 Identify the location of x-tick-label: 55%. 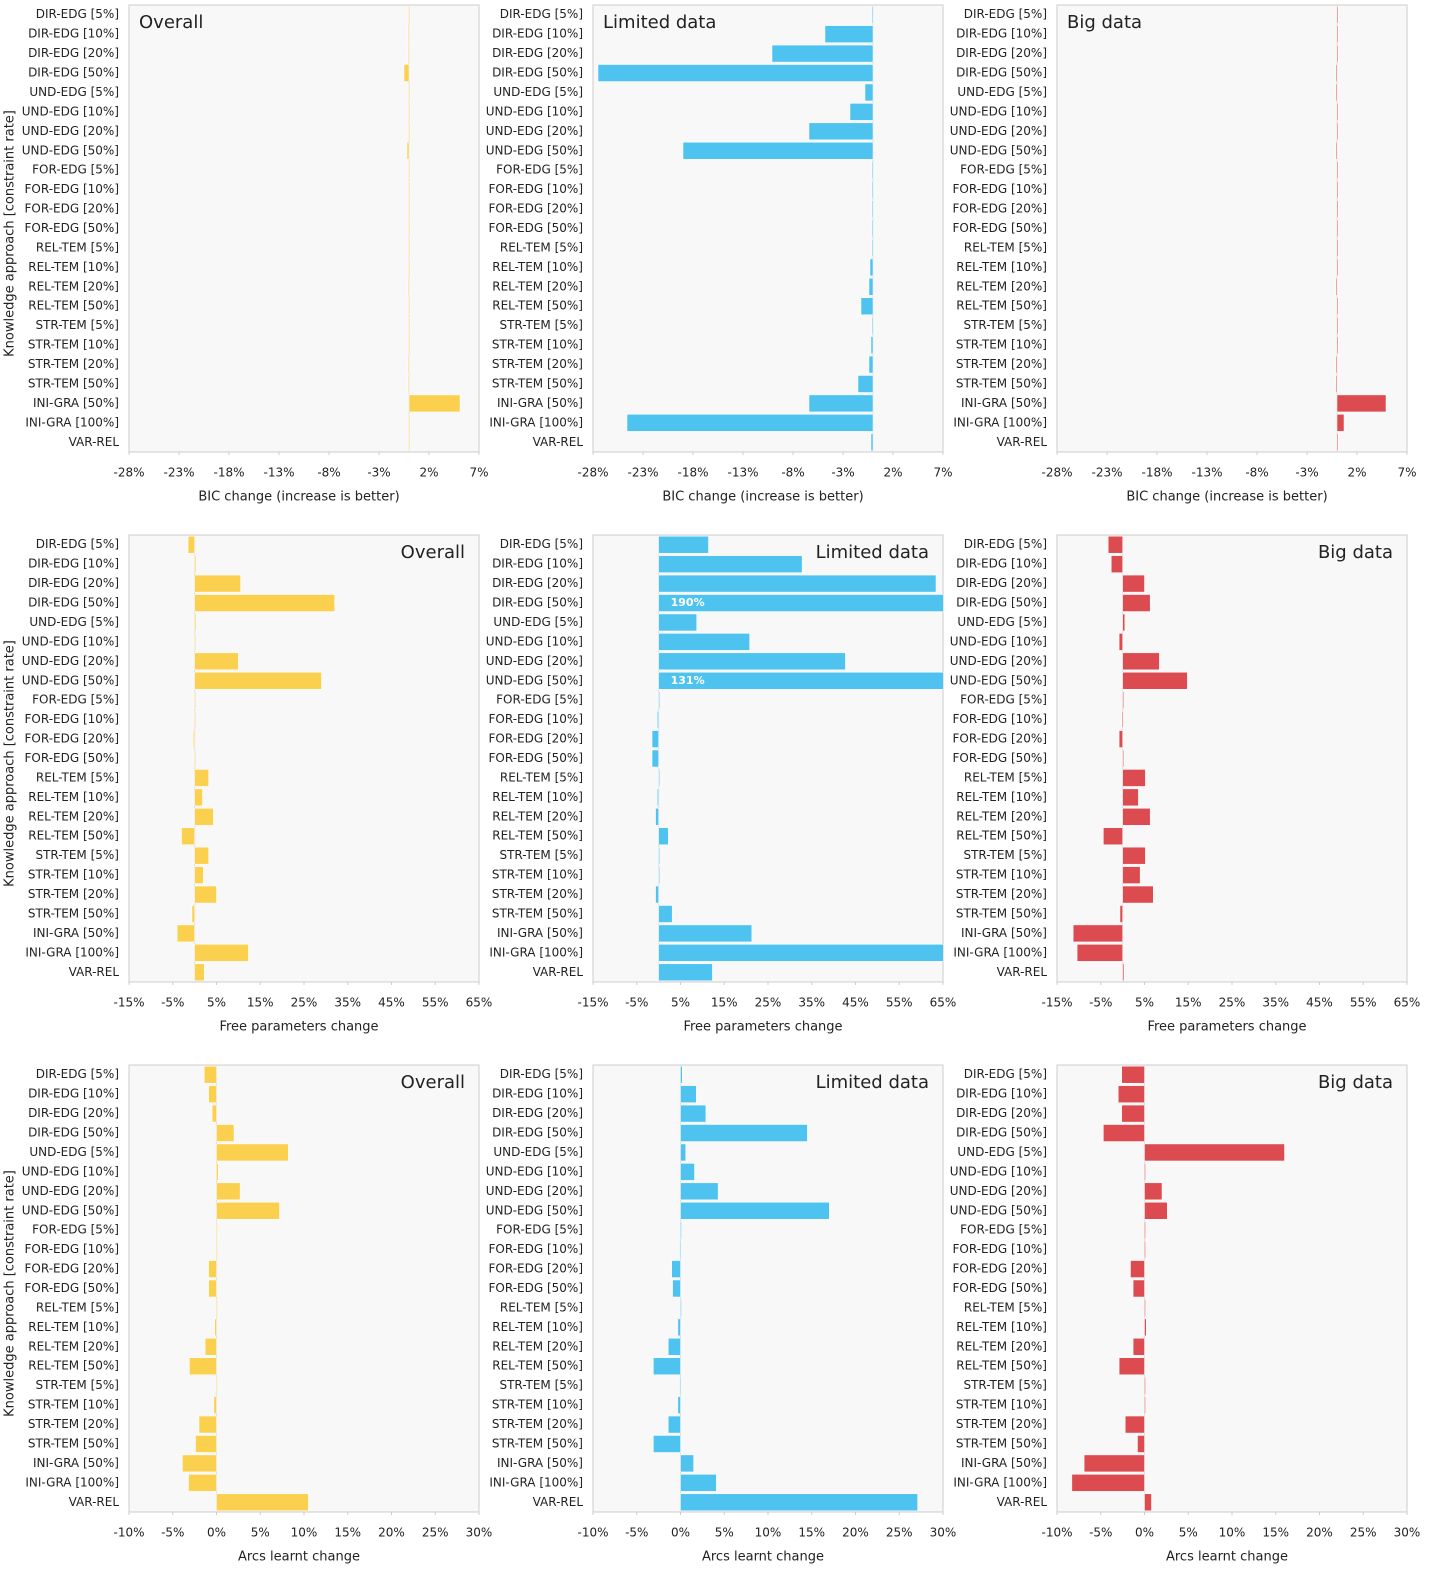
(435, 1003).